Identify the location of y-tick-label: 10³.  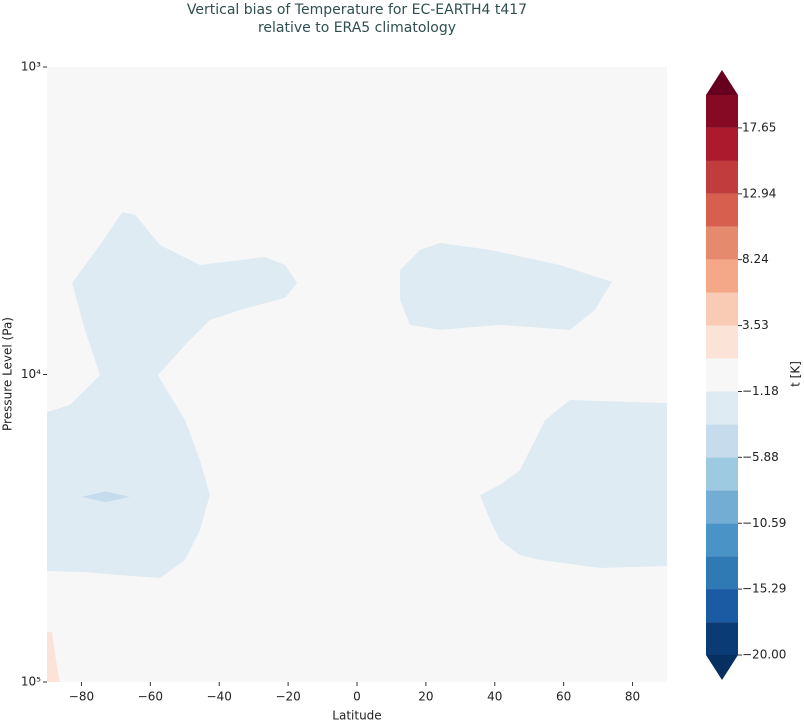
(31, 67).